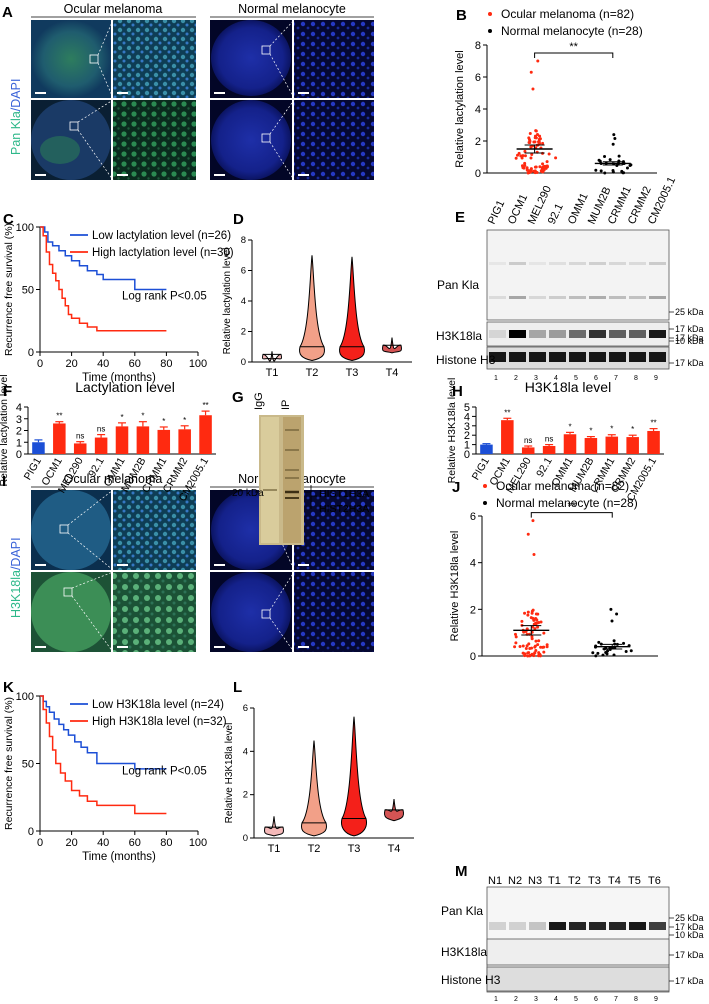 This screenshot has height=1004, width=709. Describe the element at coordinates (535, 881) in the screenshot. I see `lane-label: N3` at that location.